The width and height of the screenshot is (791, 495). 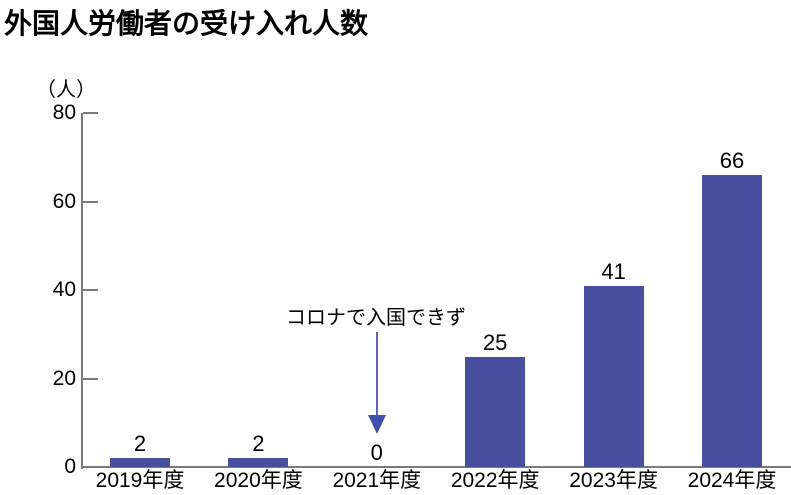 What do you see at coordinates (376, 318) in the screenshot?
I see `annotation-text: コロナで入国できず` at bounding box center [376, 318].